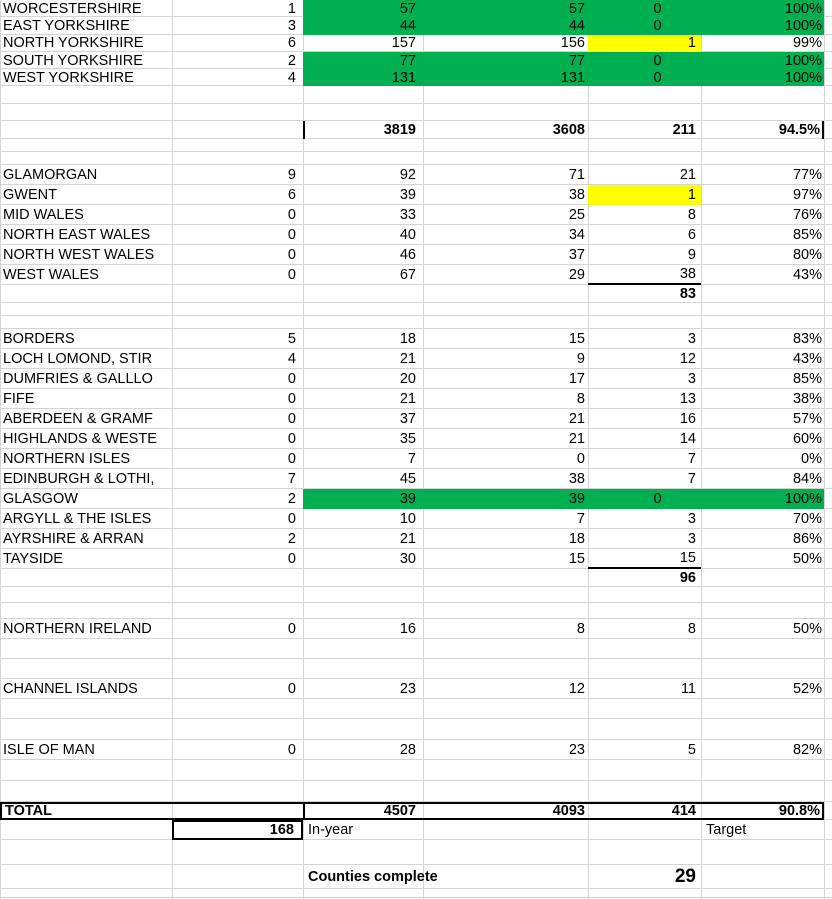 This screenshot has width=832, height=899. Describe the element at coordinates (363, 811) in the screenshot. I see `cell-grand-total: 4507` at that location.